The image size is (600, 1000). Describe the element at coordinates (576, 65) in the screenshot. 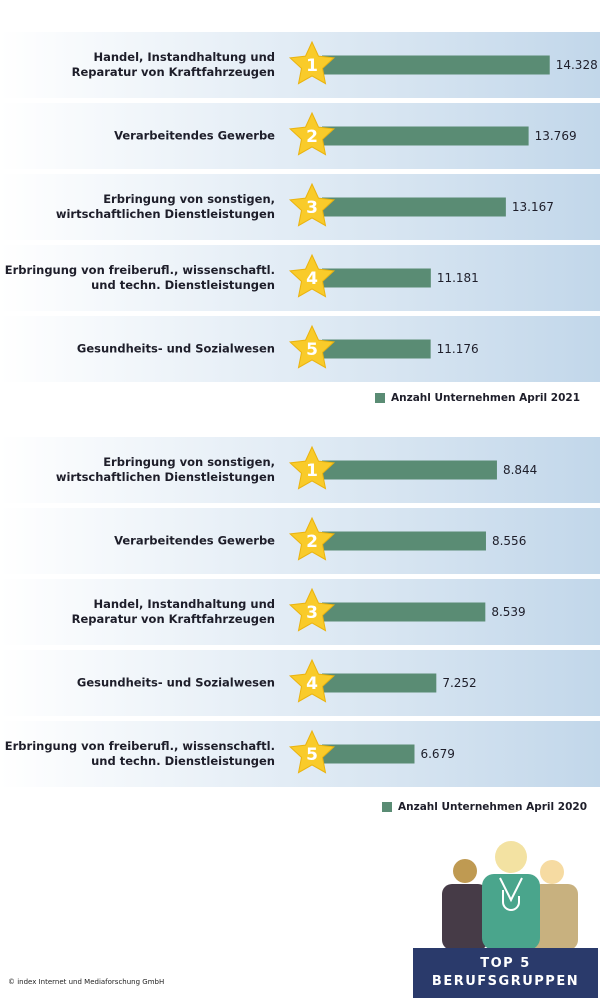

I see `value-label: 14.328` at that location.